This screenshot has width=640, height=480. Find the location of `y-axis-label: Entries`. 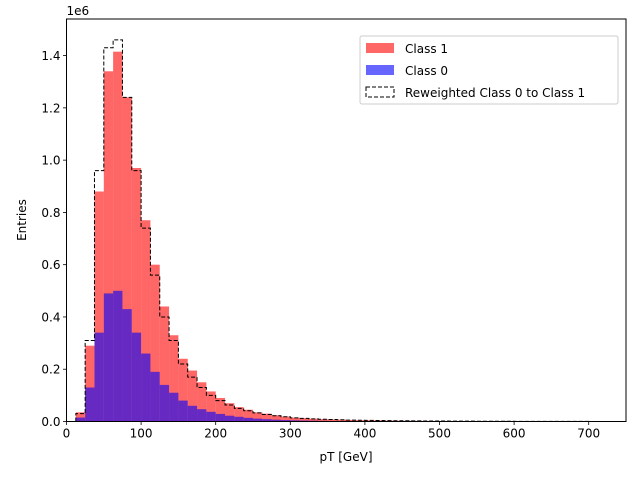

y-axis-label: Entries is located at coordinates (22, 220).